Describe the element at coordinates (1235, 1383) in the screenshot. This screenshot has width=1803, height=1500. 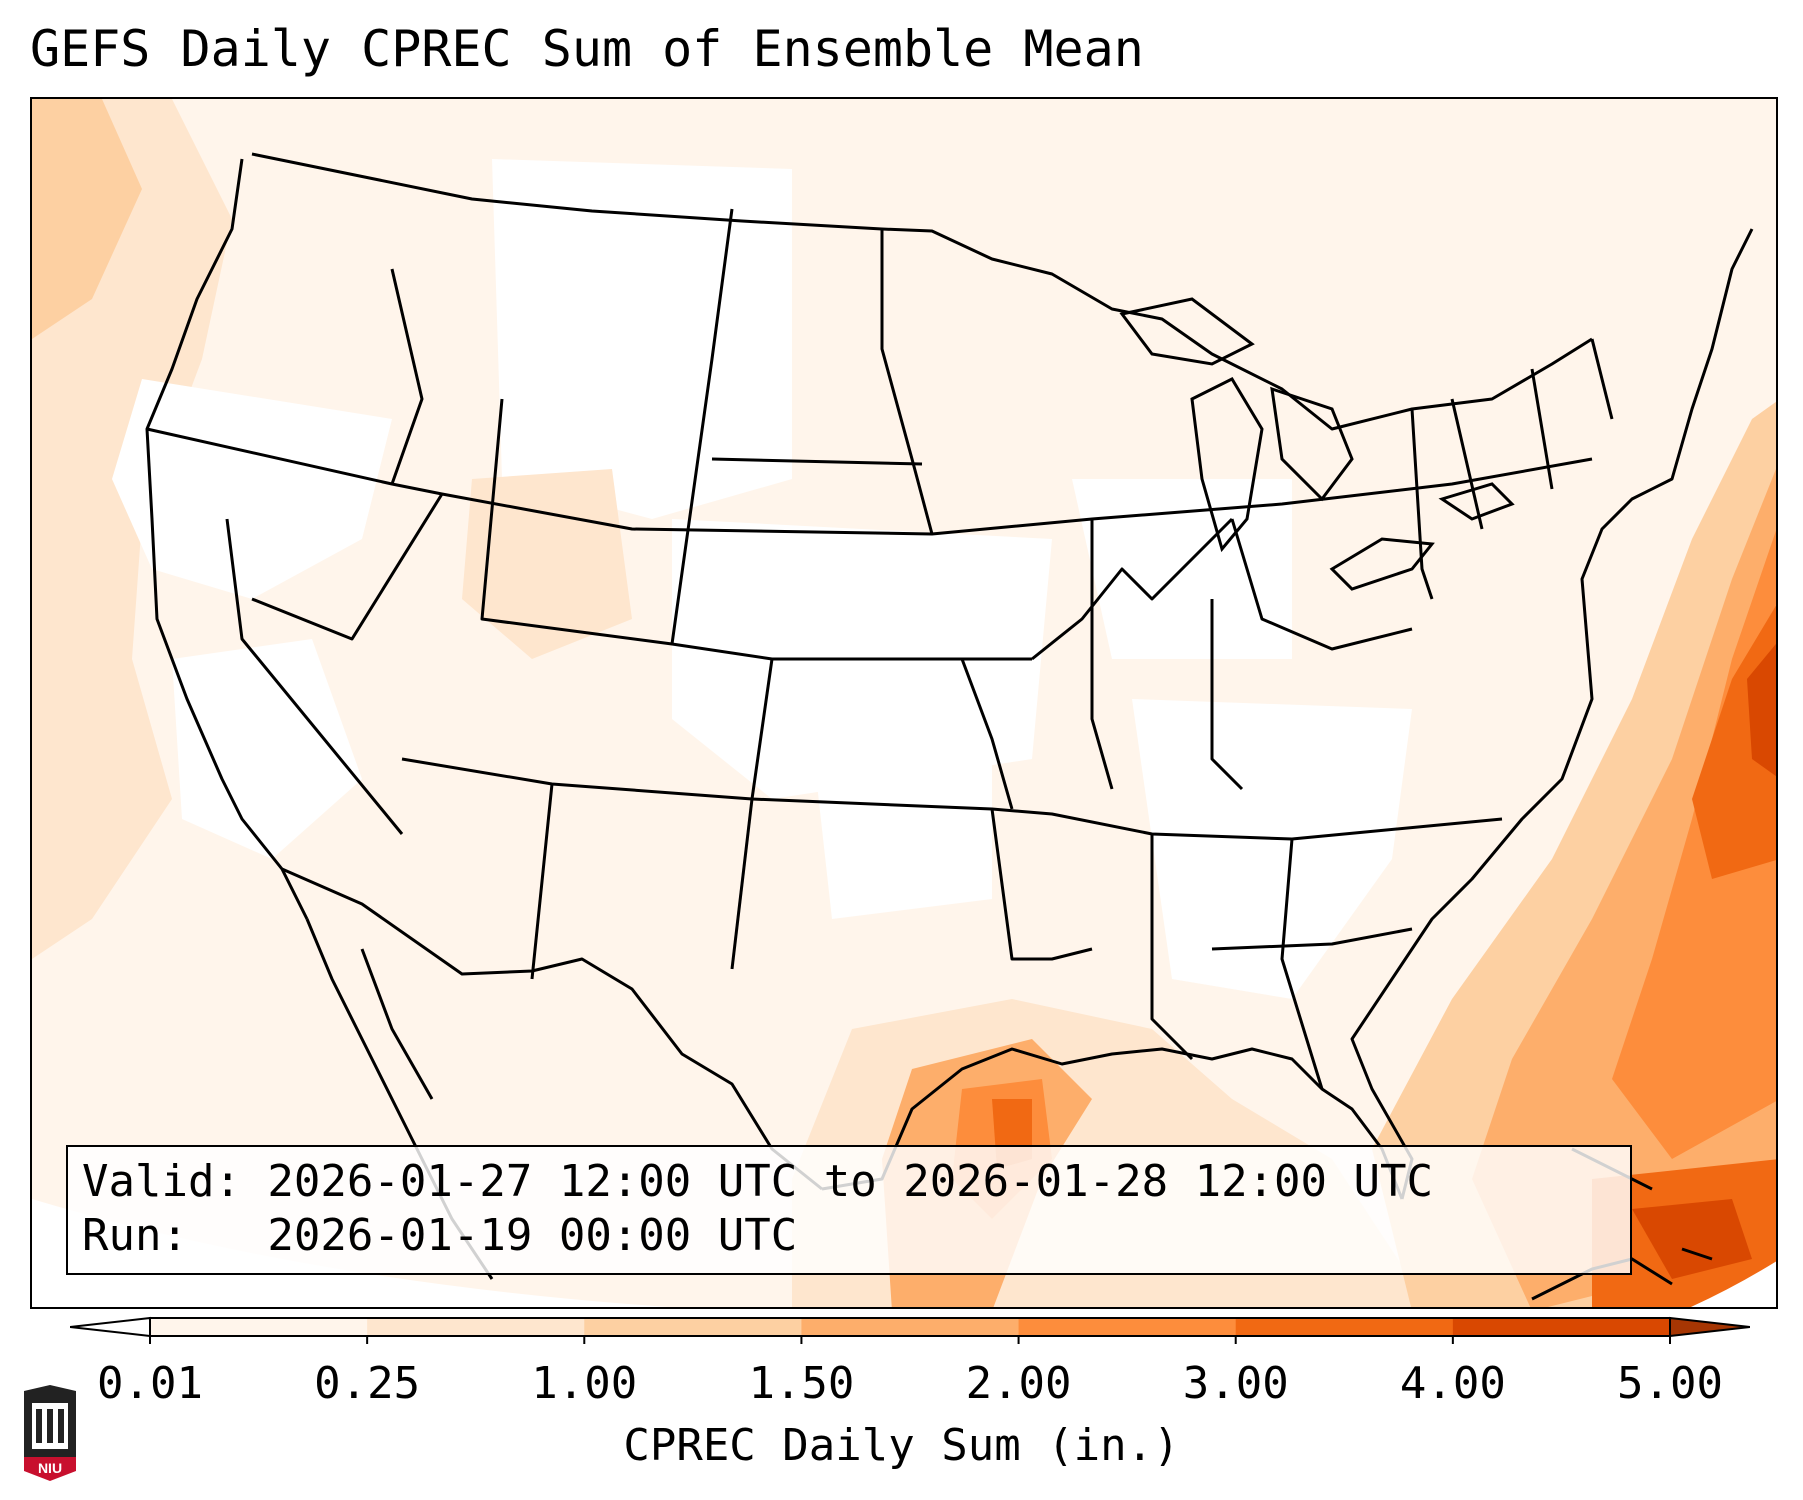
I see `colorbar-tick-label: 3.00` at that location.